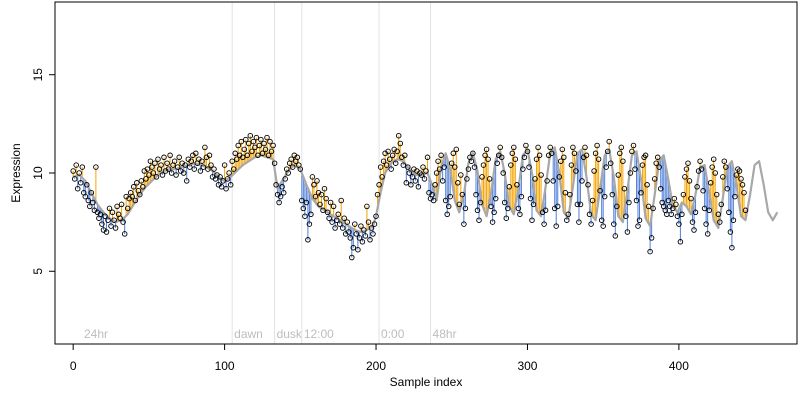 Image resolution: width=800 pixels, height=405 pixels. Describe the element at coordinates (38, 173) in the screenshot. I see `y-tick-label-1: 10` at that location.